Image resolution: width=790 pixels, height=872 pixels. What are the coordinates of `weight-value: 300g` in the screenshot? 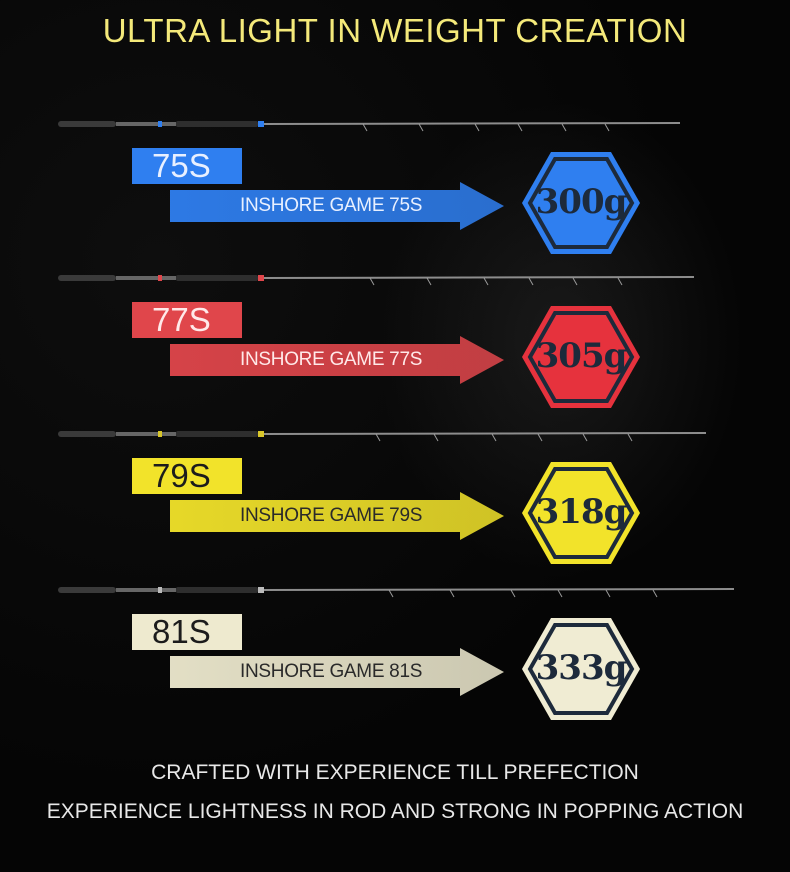 It's located at (581, 202).